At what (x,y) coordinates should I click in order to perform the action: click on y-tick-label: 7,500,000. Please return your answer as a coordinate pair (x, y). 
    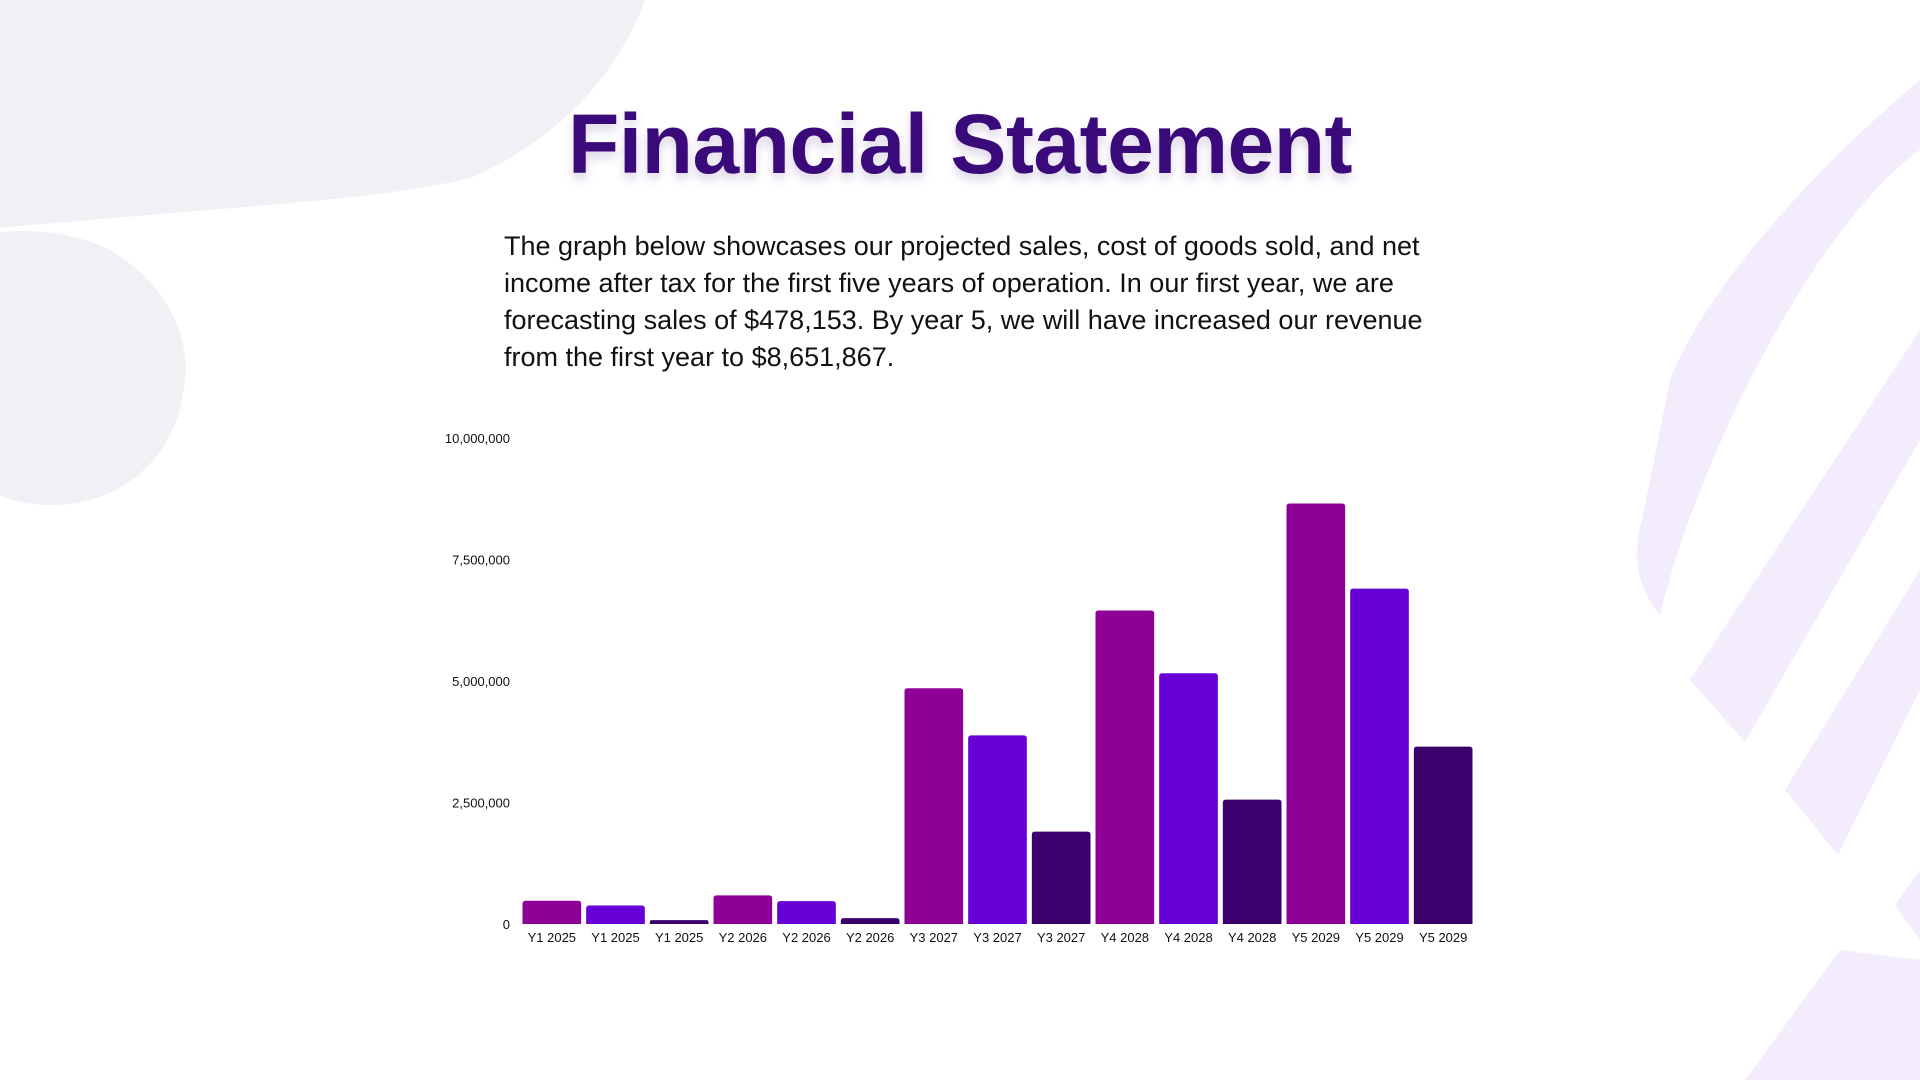
    Looking at the image, I should click on (481, 560).